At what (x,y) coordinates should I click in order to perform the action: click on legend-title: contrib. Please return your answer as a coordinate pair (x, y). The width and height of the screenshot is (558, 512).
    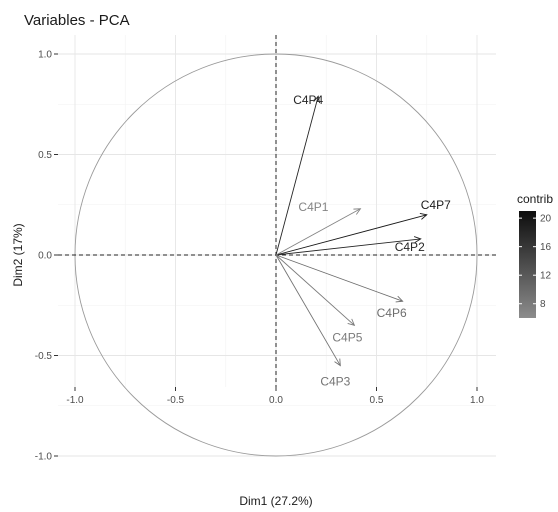
    Looking at the image, I should click on (535, 199).